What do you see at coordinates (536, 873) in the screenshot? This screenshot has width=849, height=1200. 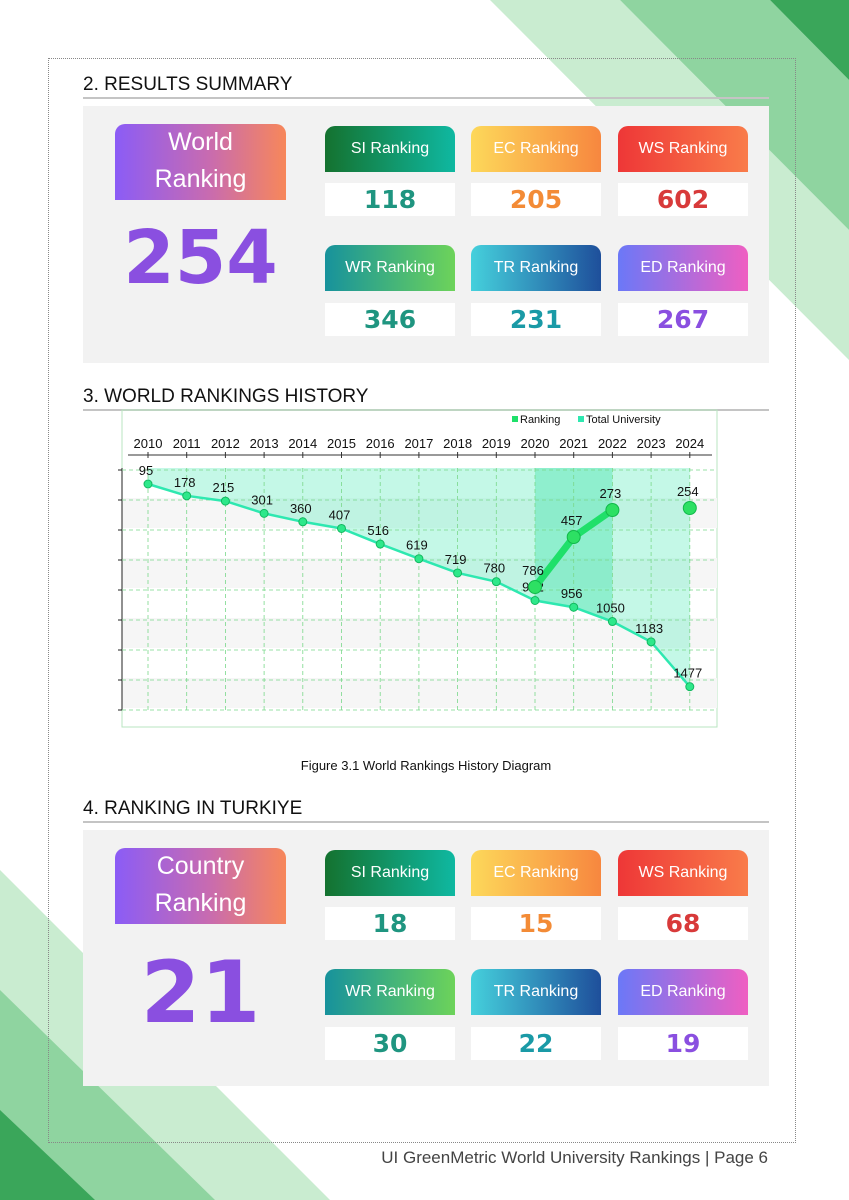 I see `country-ec-ranking-label: EC Ranking` at bounding box center [536, 873].